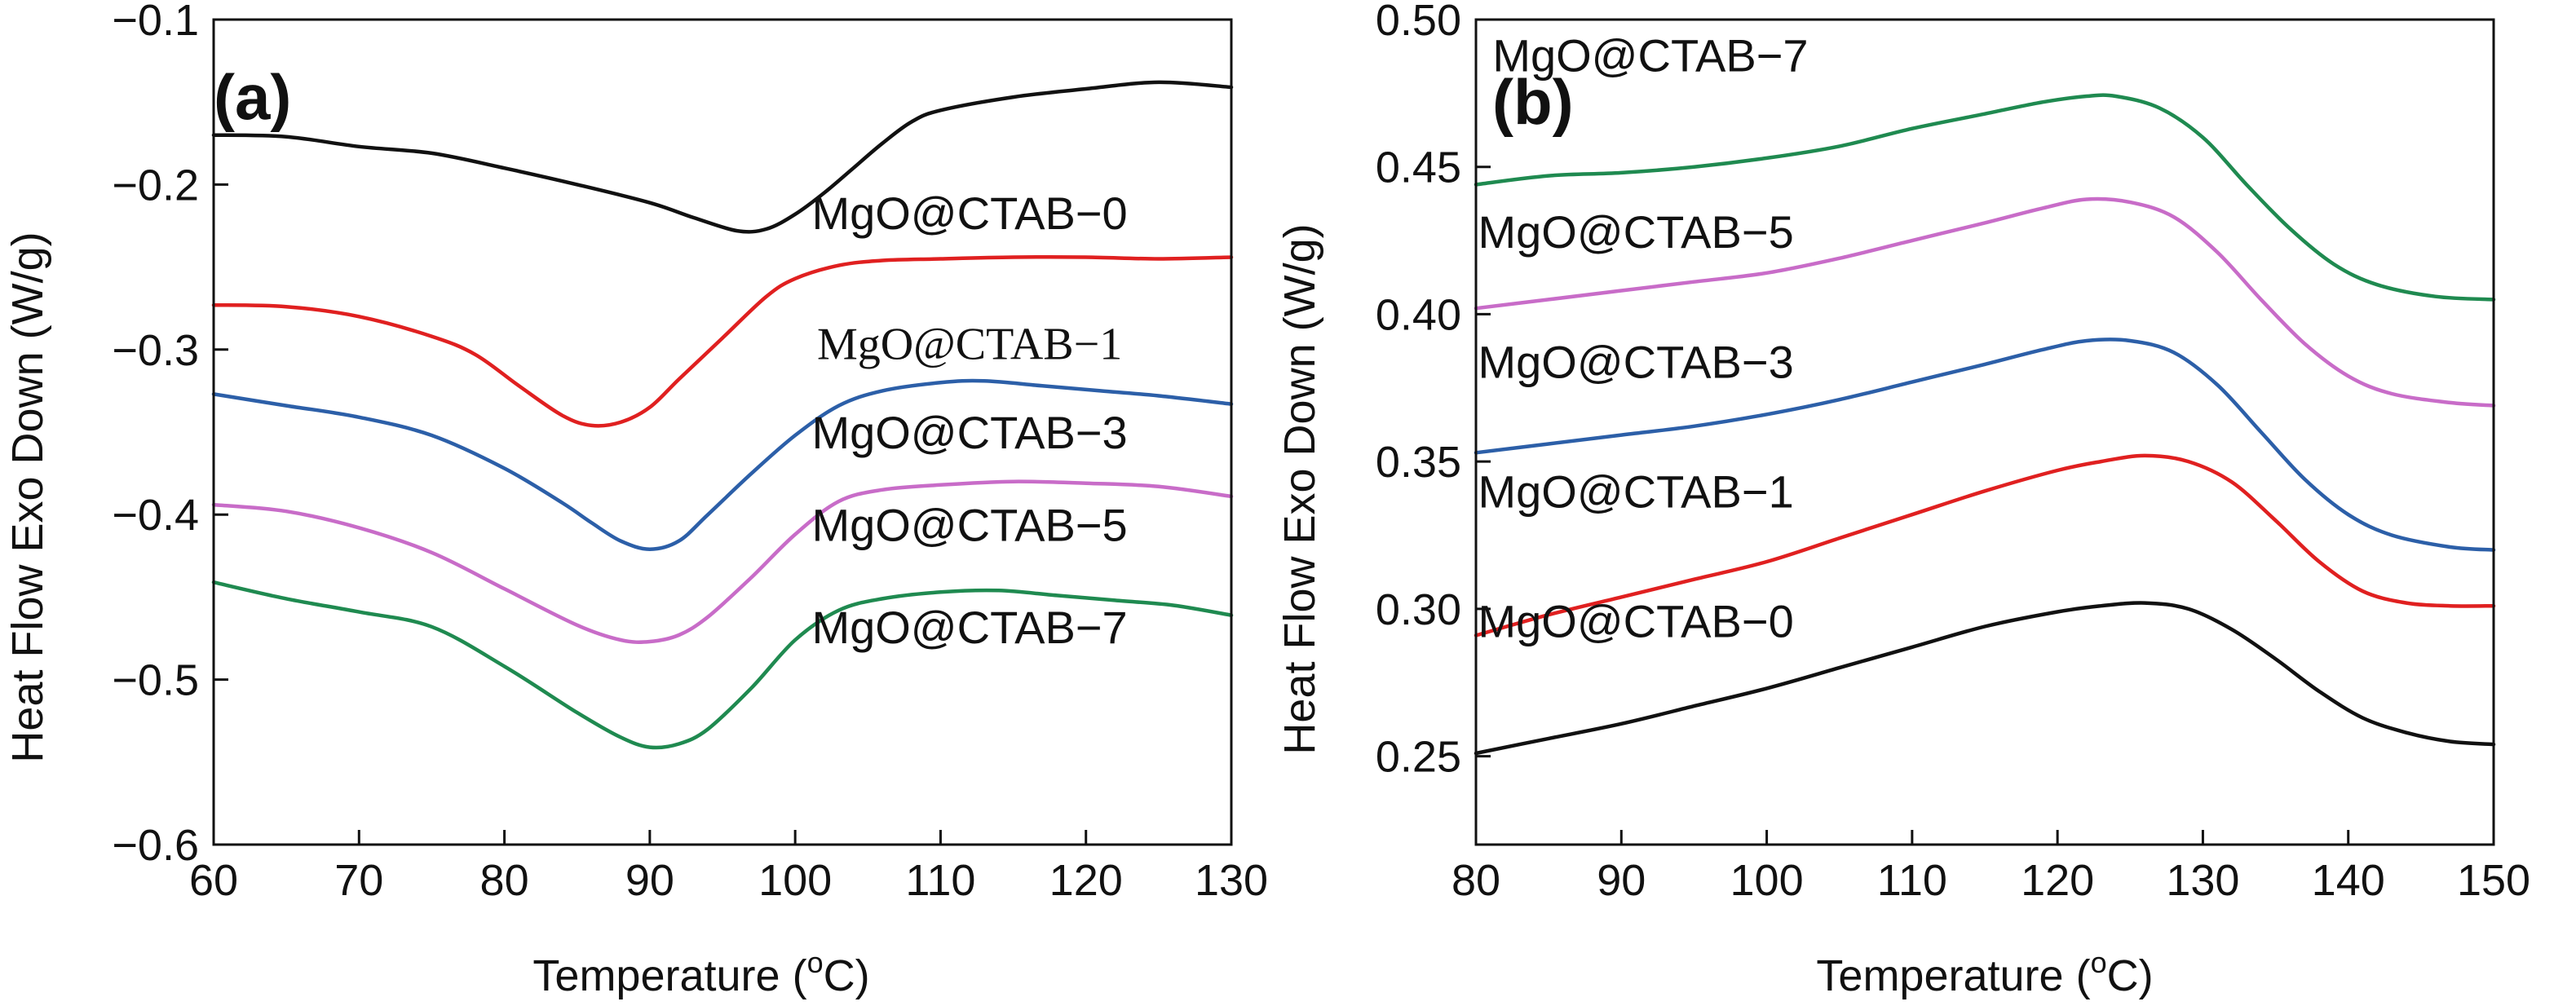 This screenshot has height=1006, width=2576. What do you see at coordinates (700, 973) in the screenshot?
I see `panel-a-x-axis-title: Temperature (oC)` at bounding box center [700, 973].